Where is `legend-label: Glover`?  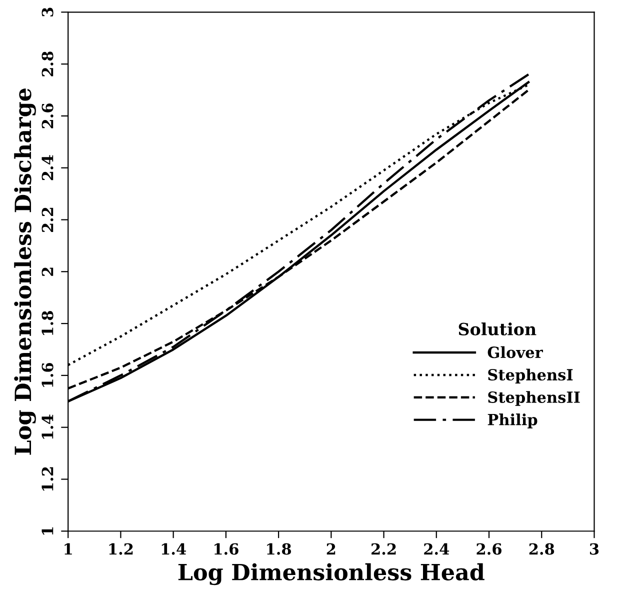 legend-label: Glover is located at coordinates (516, 352).